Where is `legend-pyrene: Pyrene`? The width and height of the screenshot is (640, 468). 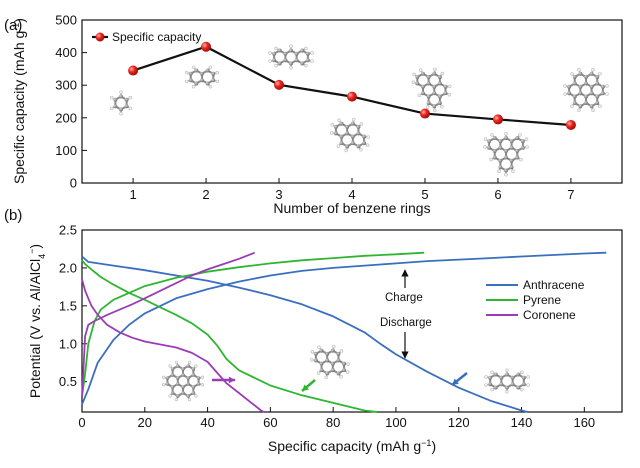 legend-pyrene: Pyrene is located at coordinates (542, 300).